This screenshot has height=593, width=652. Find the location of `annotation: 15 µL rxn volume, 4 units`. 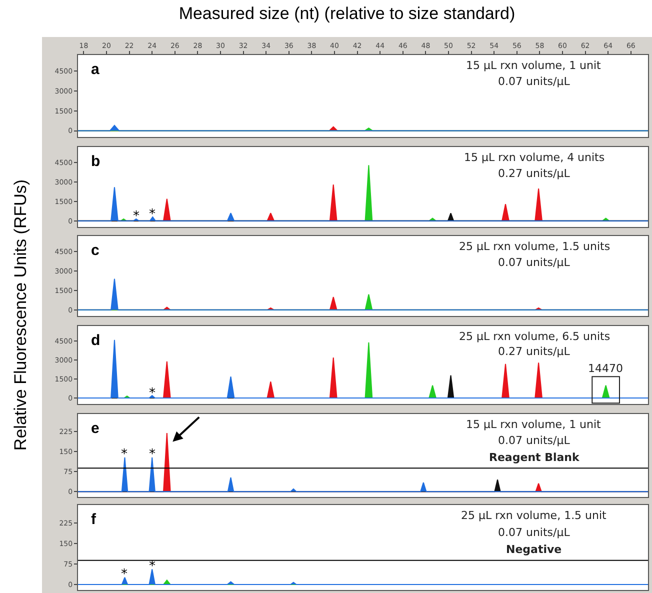

annotation: 15 µL rxn volume, 4 units is located at coordinates (534, 157).